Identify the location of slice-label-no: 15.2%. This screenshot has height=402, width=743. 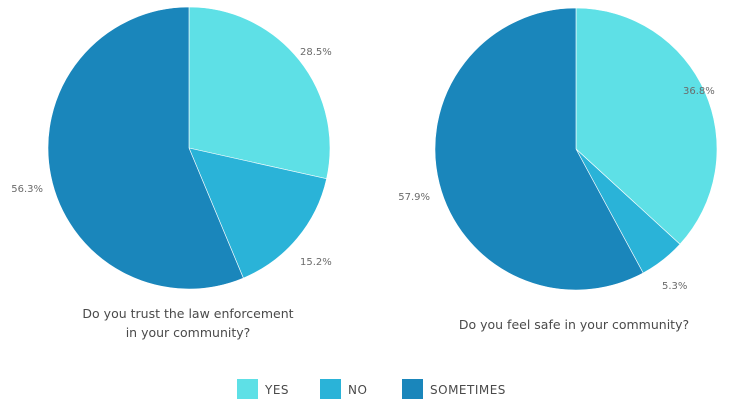
(316, 262).